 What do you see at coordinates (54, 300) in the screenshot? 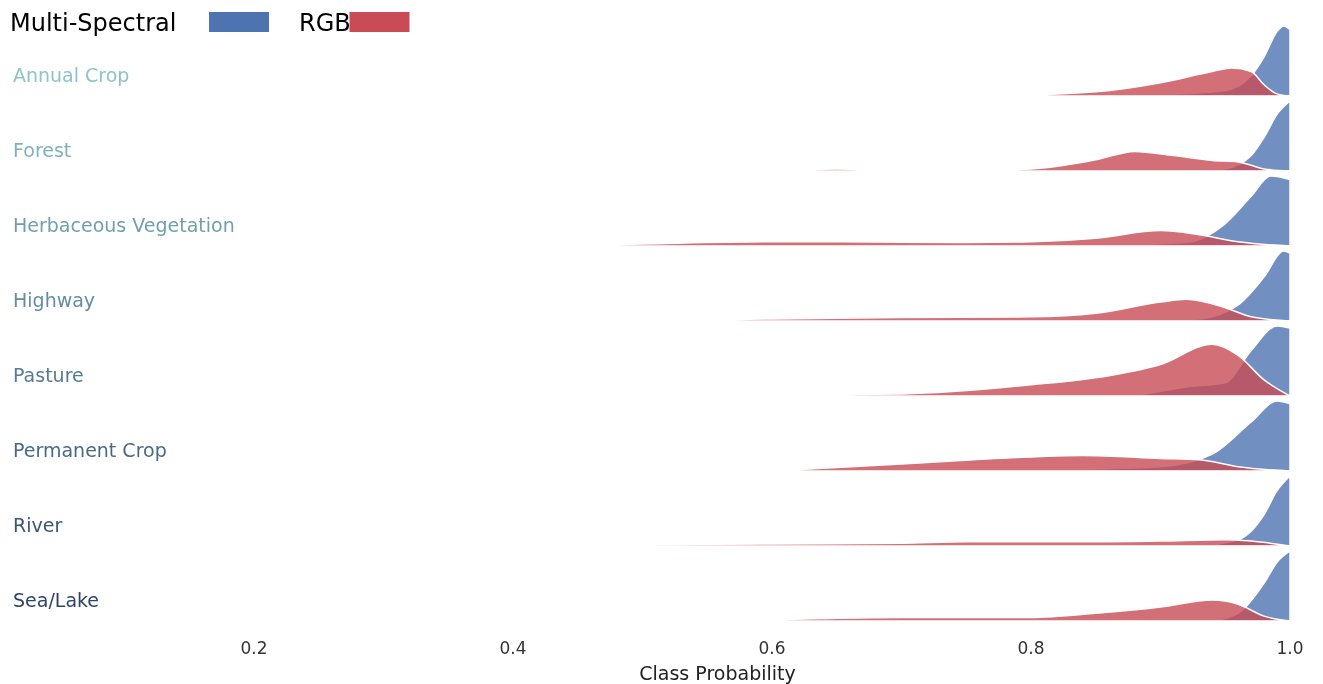
I see `y-axis-title: Highway` at bounding box center [54, 300].